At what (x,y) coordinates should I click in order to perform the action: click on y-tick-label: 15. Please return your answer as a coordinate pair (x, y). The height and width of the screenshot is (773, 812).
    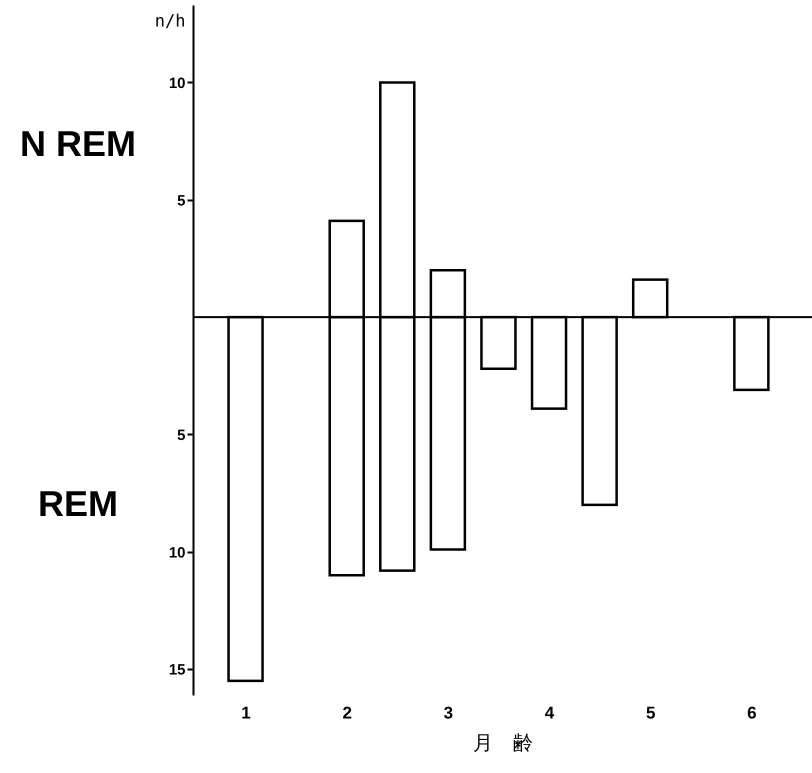
    Looking at the image, I should click on (177, 670).